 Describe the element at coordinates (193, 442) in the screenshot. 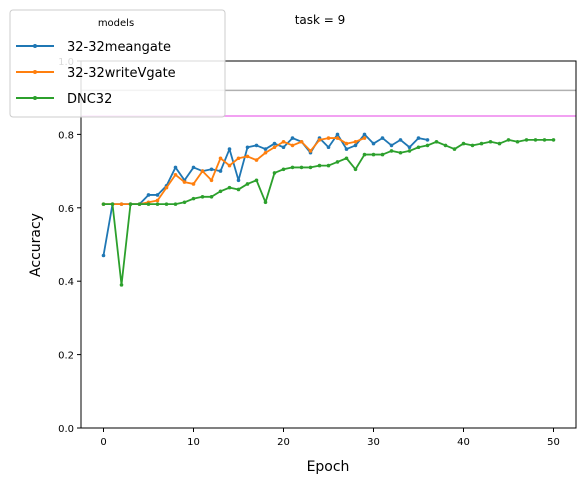

I see `x-tick-label: 10` at that location.